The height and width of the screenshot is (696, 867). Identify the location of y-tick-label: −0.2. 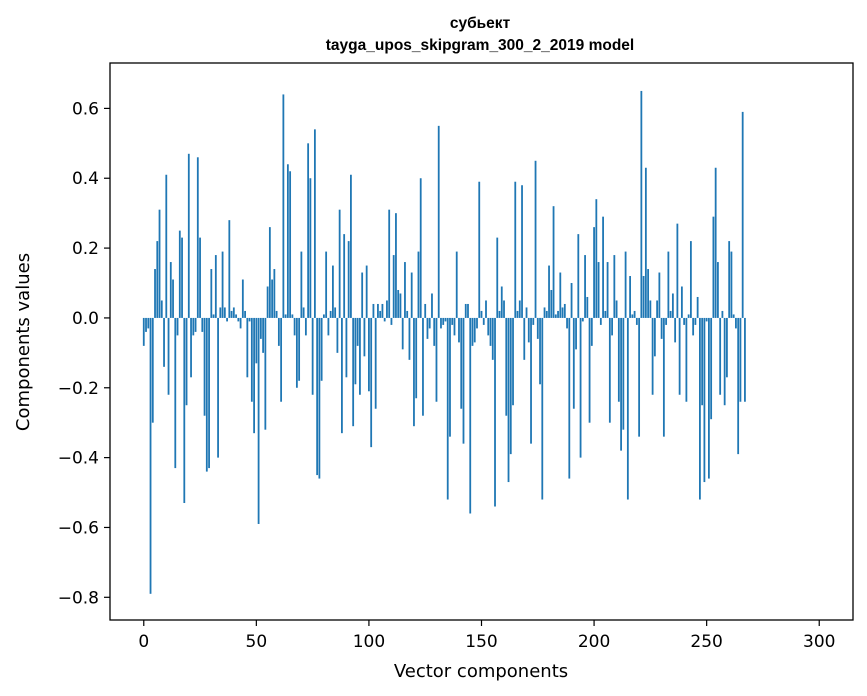
(78, 389).